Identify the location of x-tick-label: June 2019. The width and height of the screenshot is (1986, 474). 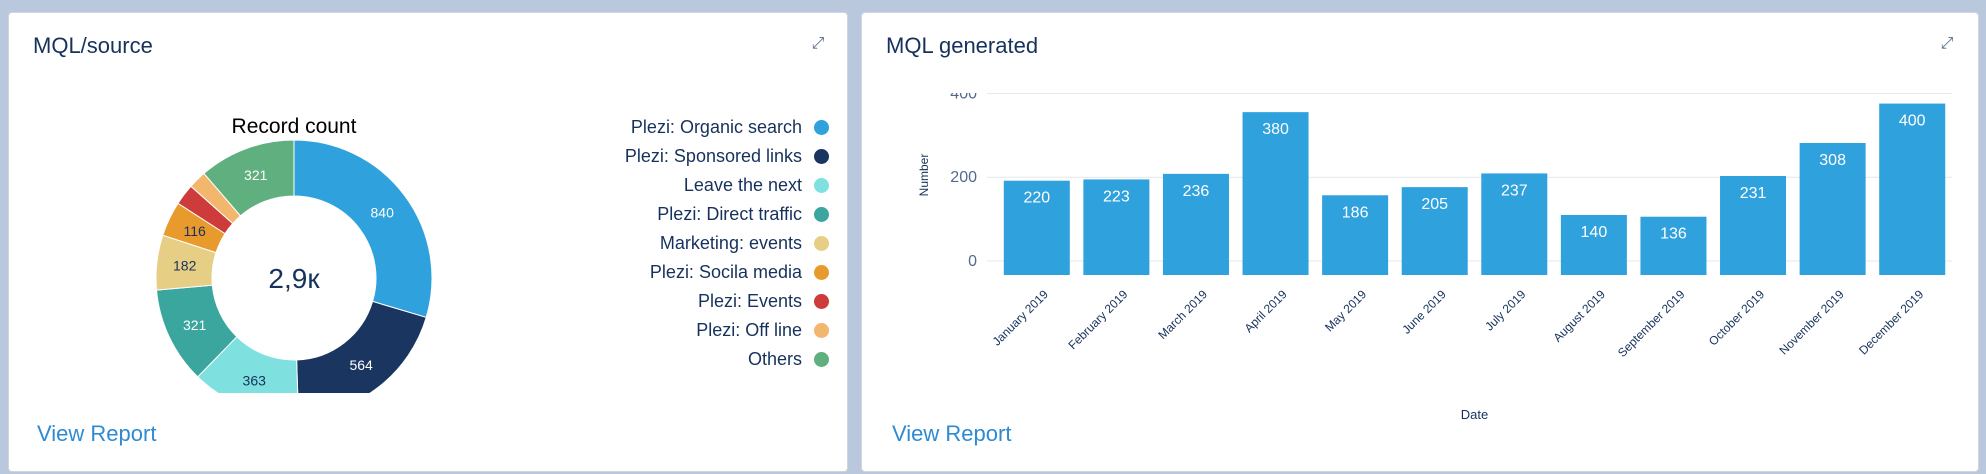
(1424, 312).